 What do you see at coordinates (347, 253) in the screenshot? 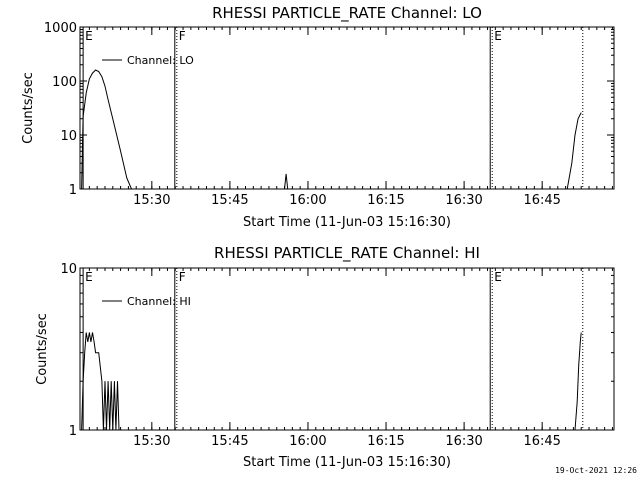
I see `panel-title: RHESSI PARTICLE_RATE Channel: HI` at bounding box center [347, 253].